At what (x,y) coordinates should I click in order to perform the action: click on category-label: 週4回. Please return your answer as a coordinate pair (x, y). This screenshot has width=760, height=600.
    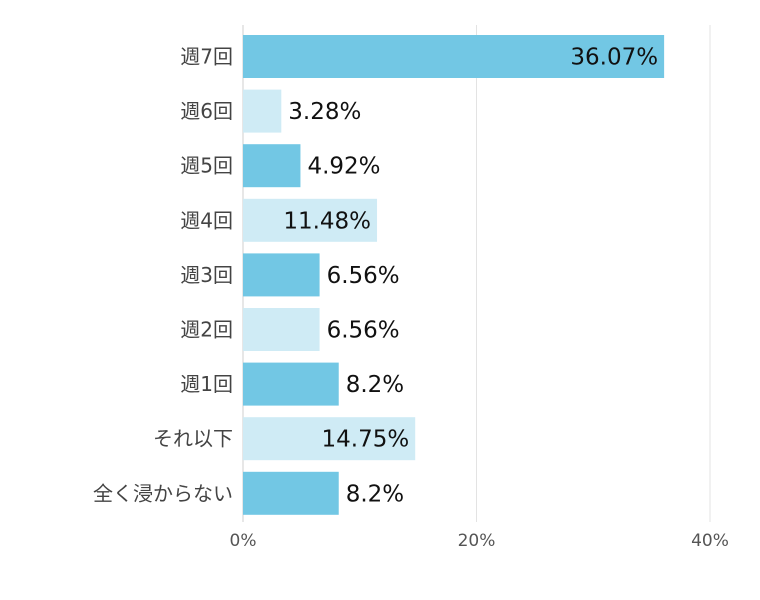
    Looking at the image, I should click on (206, 220).